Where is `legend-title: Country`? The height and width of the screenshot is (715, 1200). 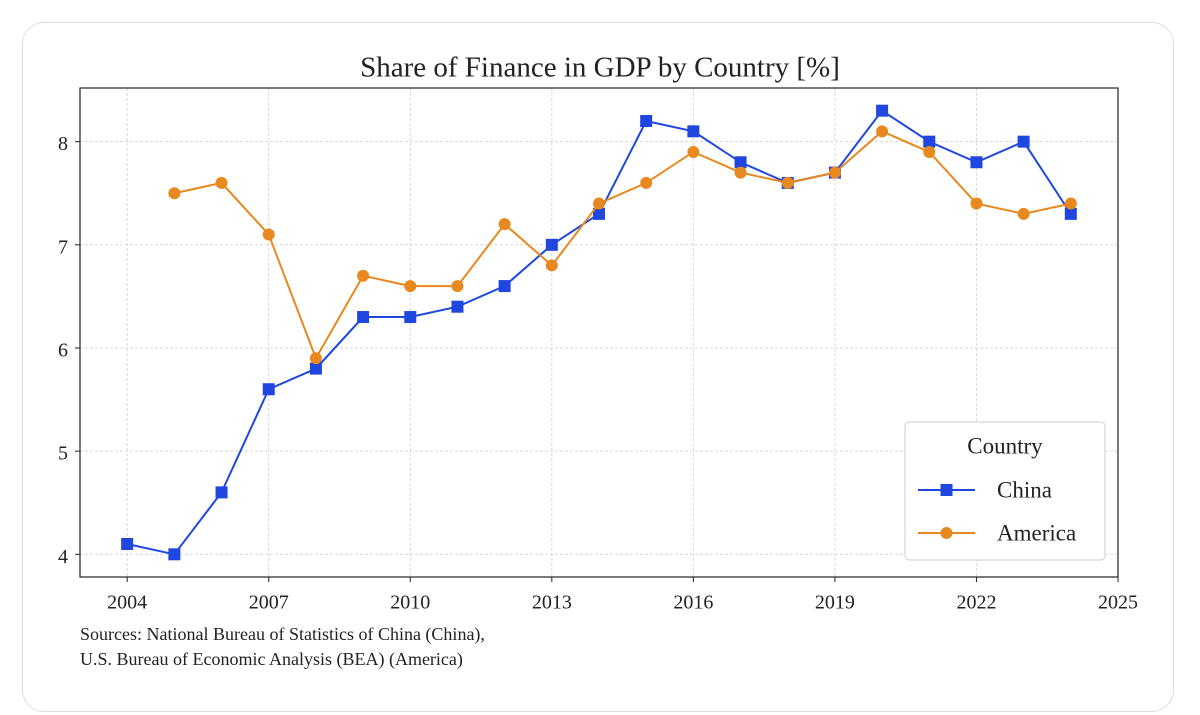 legend-title: Country is located at coordinates (1005, 445).